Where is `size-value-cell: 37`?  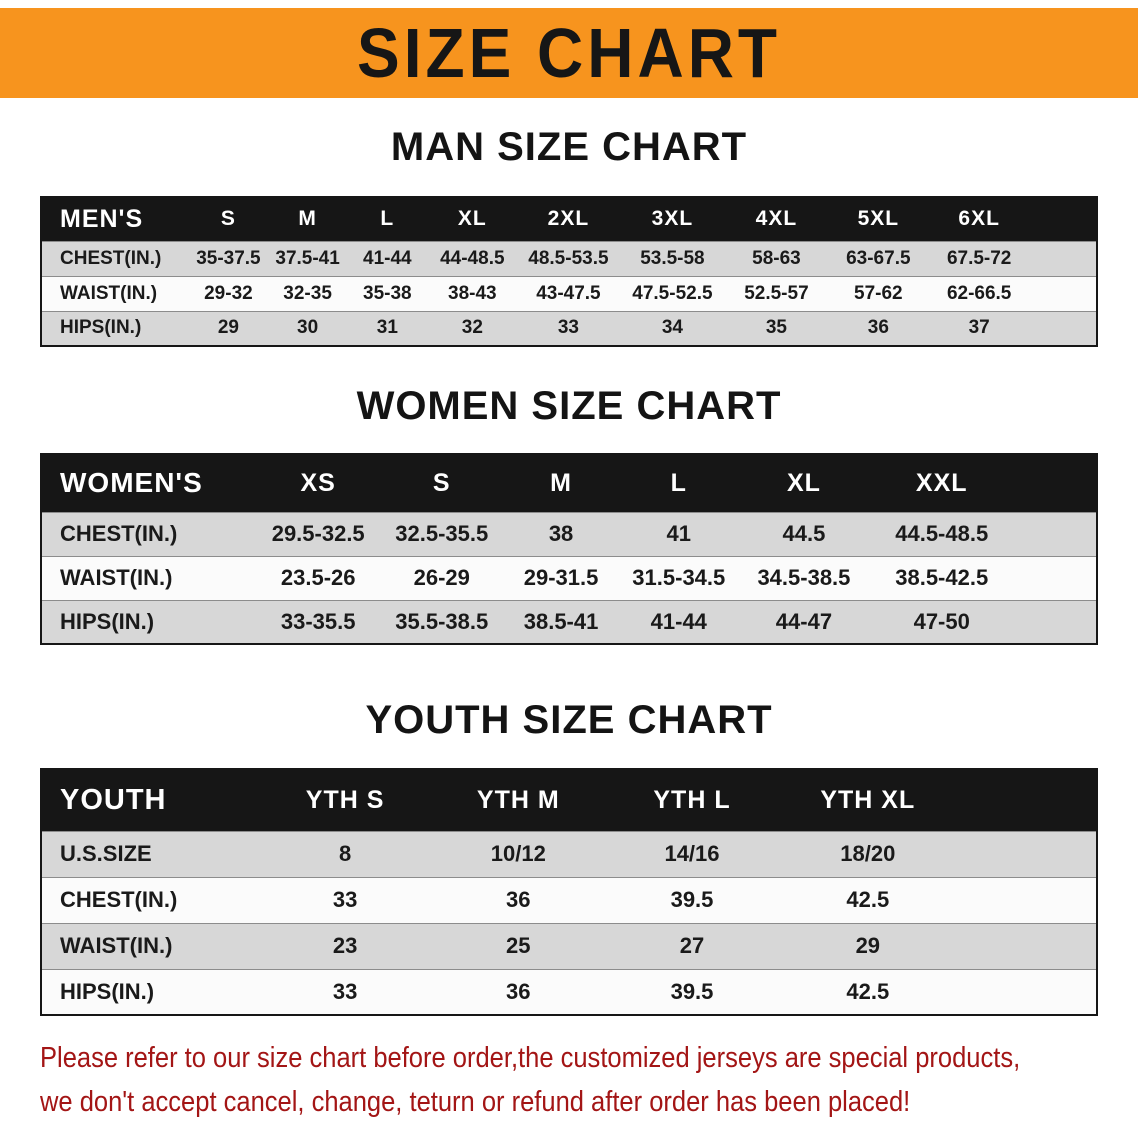
size-value-cell: 37 is located at coordinates (979, 328).